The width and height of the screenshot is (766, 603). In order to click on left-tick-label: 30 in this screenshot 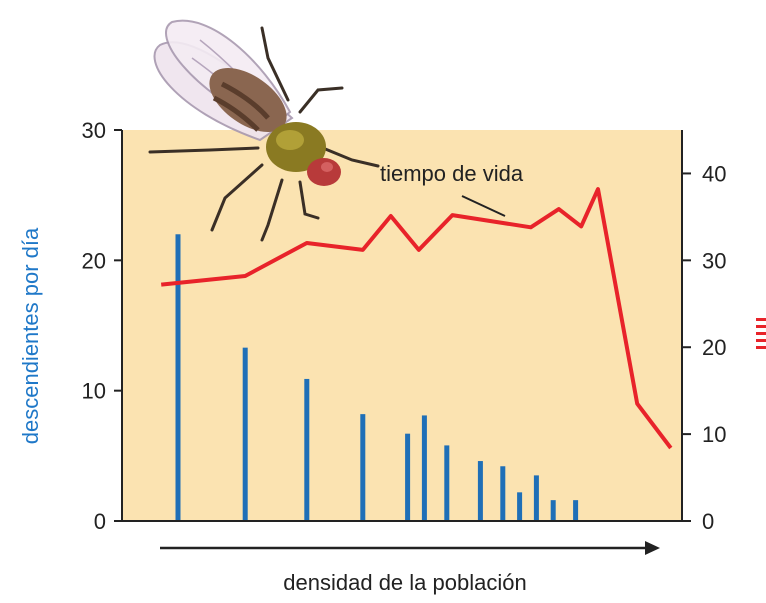, I will do `click(94, 130)`.